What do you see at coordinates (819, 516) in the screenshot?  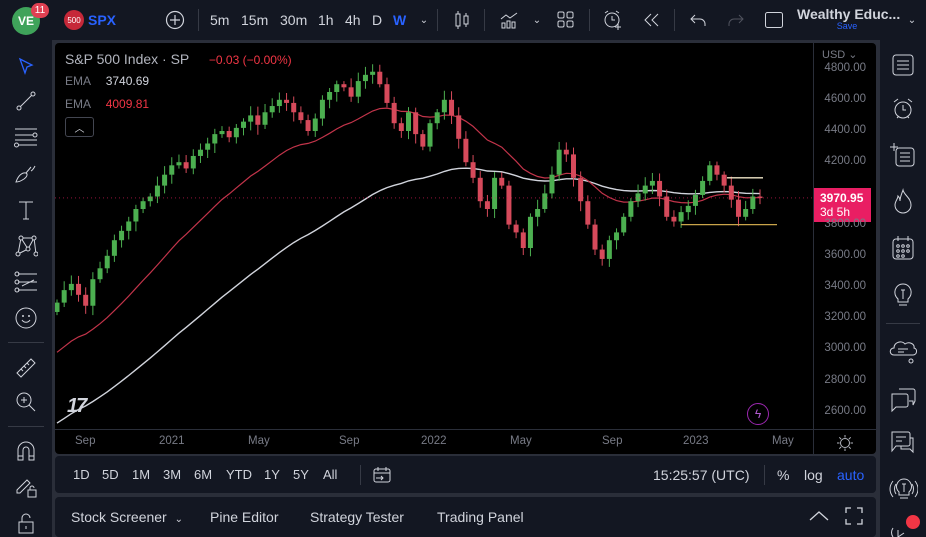 I see `expand-panel-button` at bounding box center [819, 516].